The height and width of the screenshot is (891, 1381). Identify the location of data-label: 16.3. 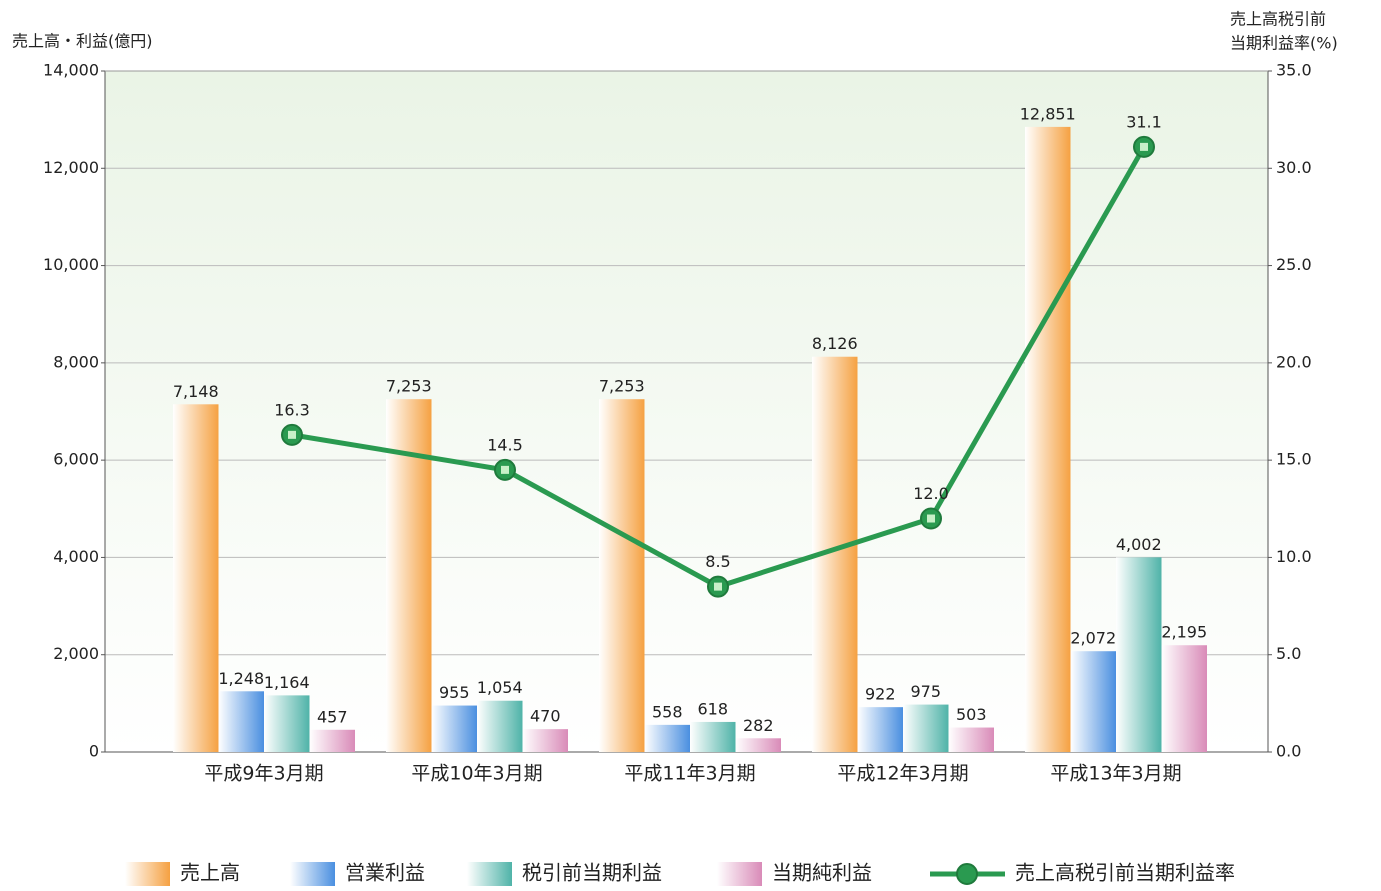
(292, 409).